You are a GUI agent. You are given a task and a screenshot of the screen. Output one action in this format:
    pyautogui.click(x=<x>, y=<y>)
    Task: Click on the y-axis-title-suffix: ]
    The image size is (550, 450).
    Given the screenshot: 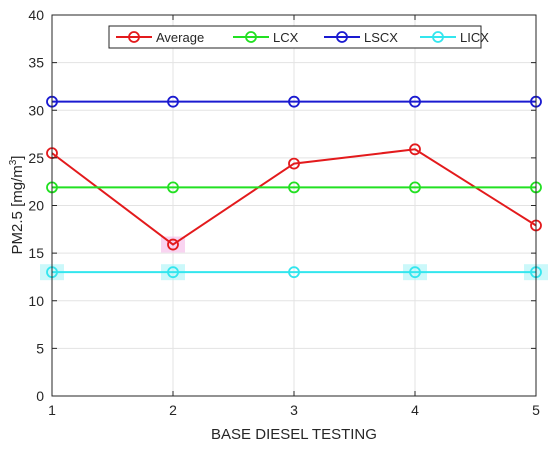 What is the action you would take?
    pyautogui.click(x=17, y=158)
    